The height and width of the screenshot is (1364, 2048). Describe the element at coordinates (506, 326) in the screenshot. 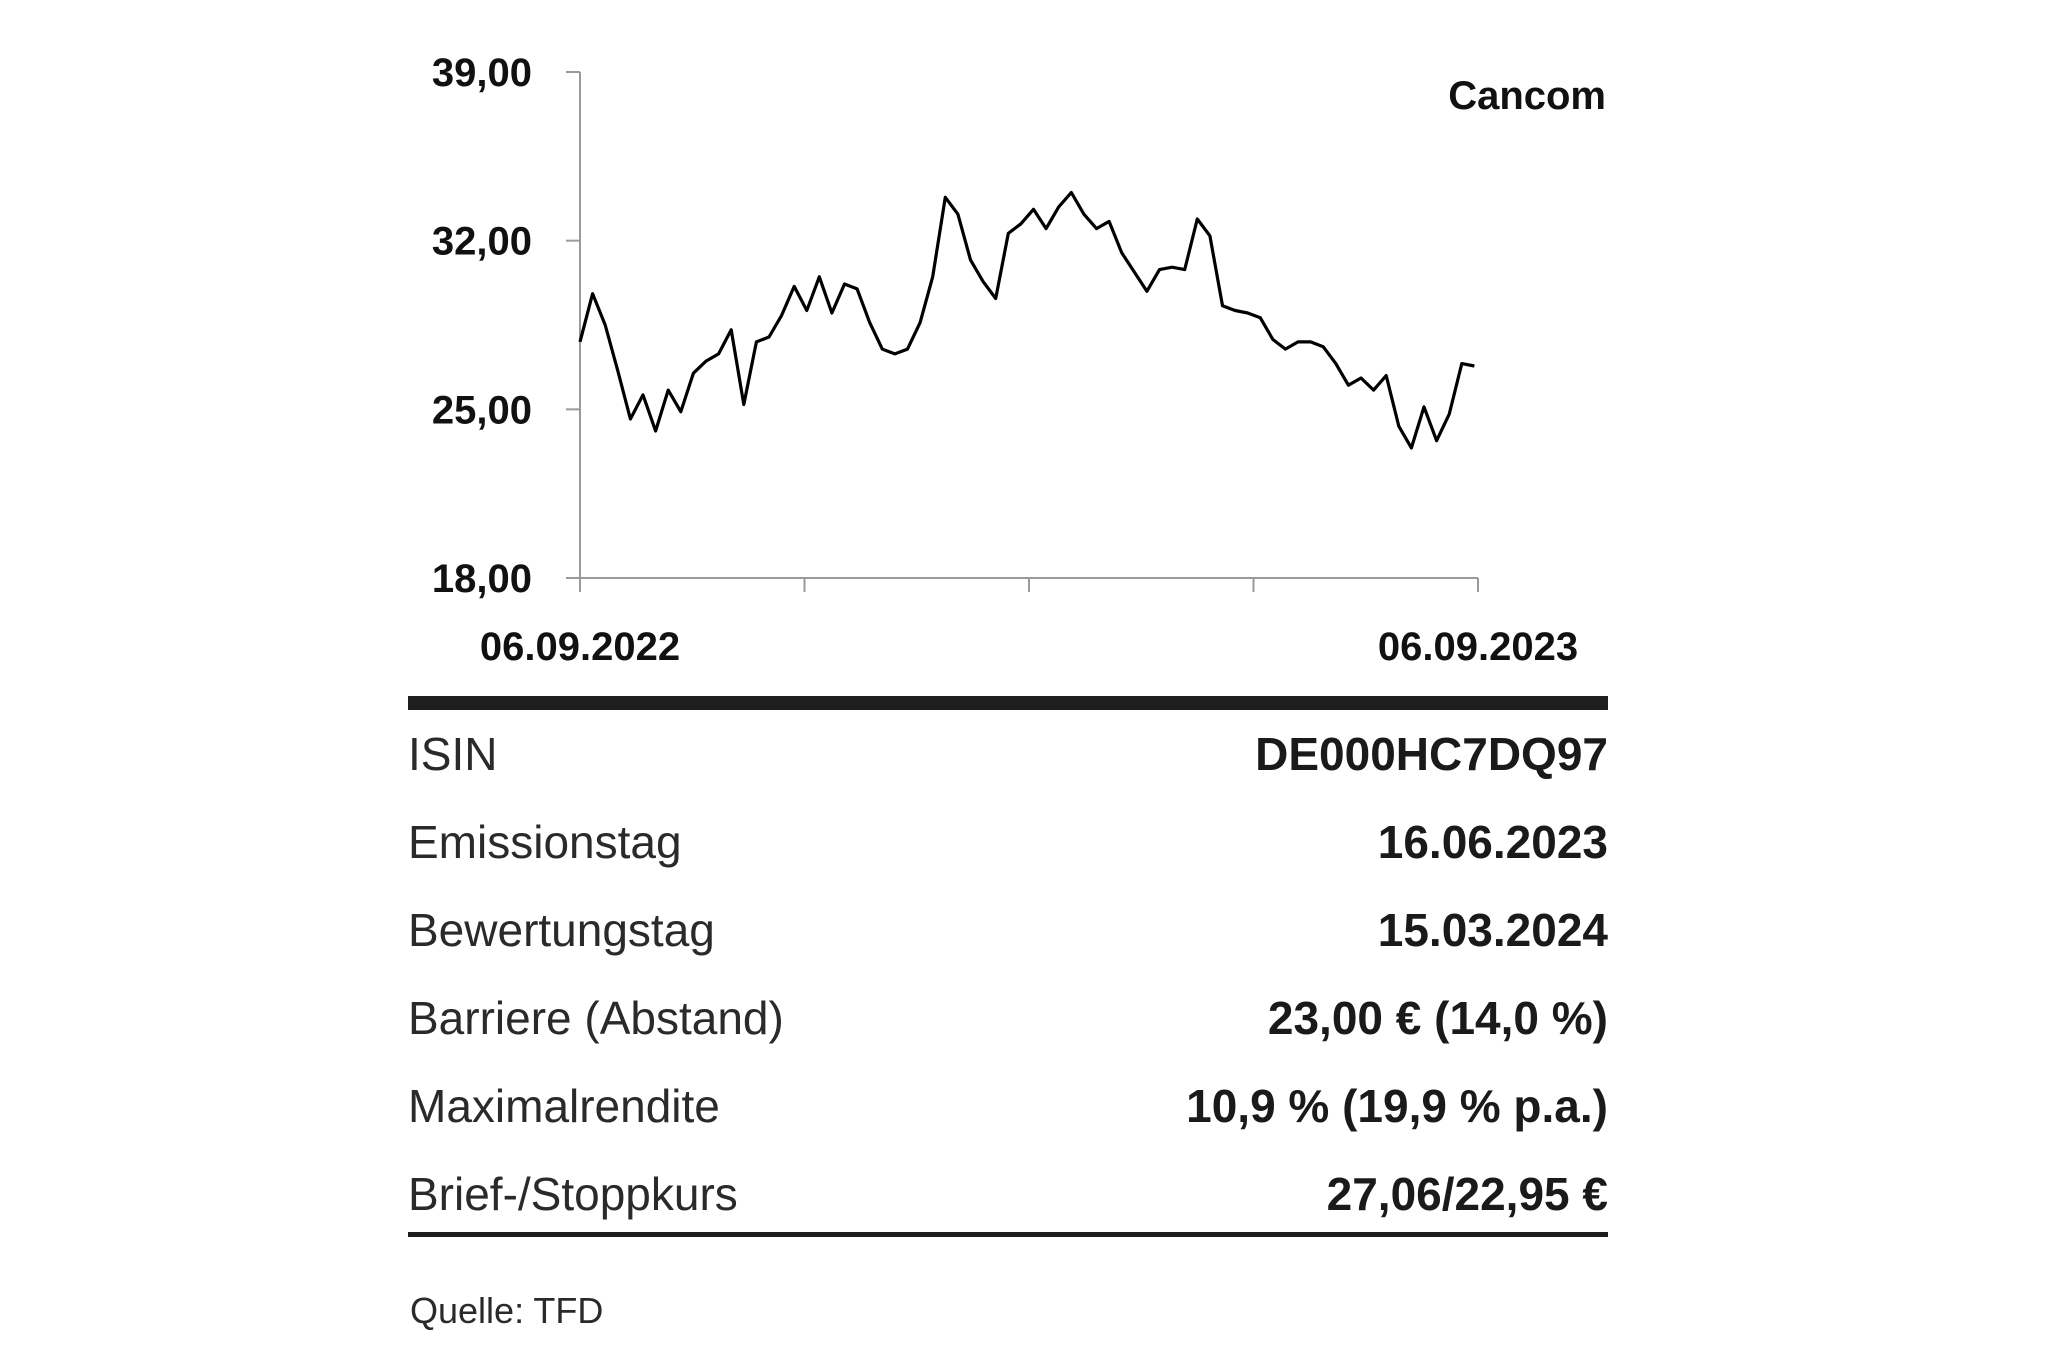

I see `y-axis: 39,00 32,00 25,00 18,00` at that location.